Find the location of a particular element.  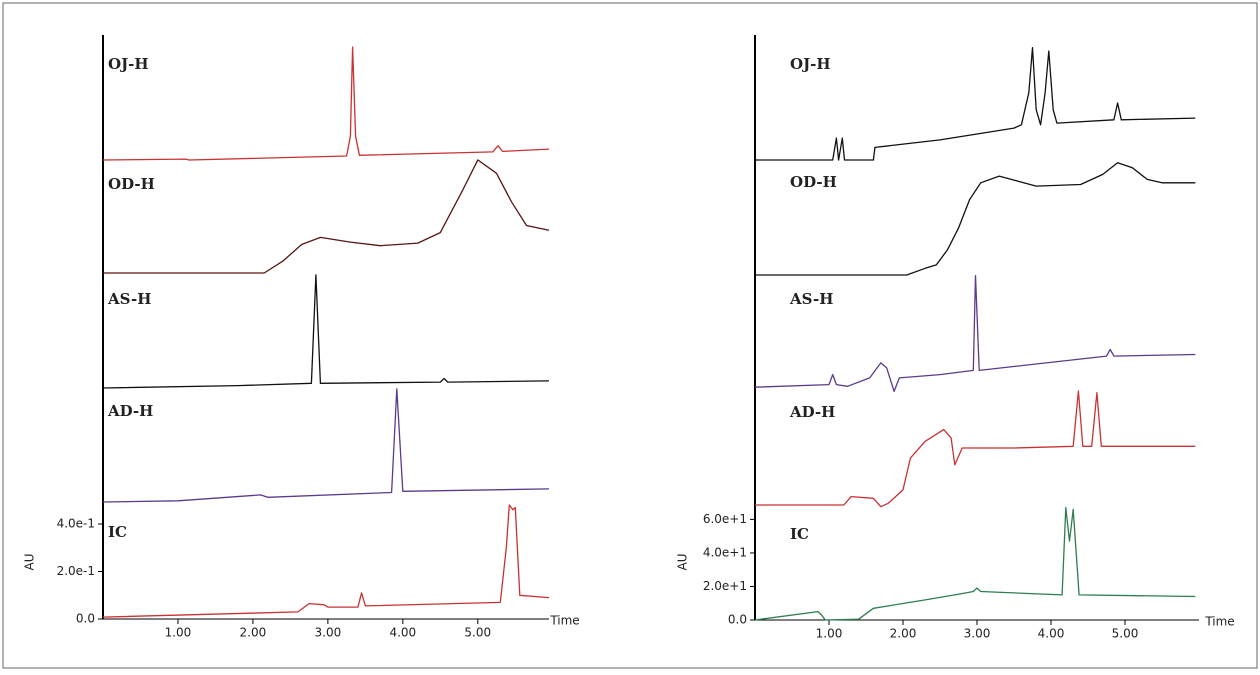

y-tick-label: 4.0e-1 is located at coordinates (76, 524).